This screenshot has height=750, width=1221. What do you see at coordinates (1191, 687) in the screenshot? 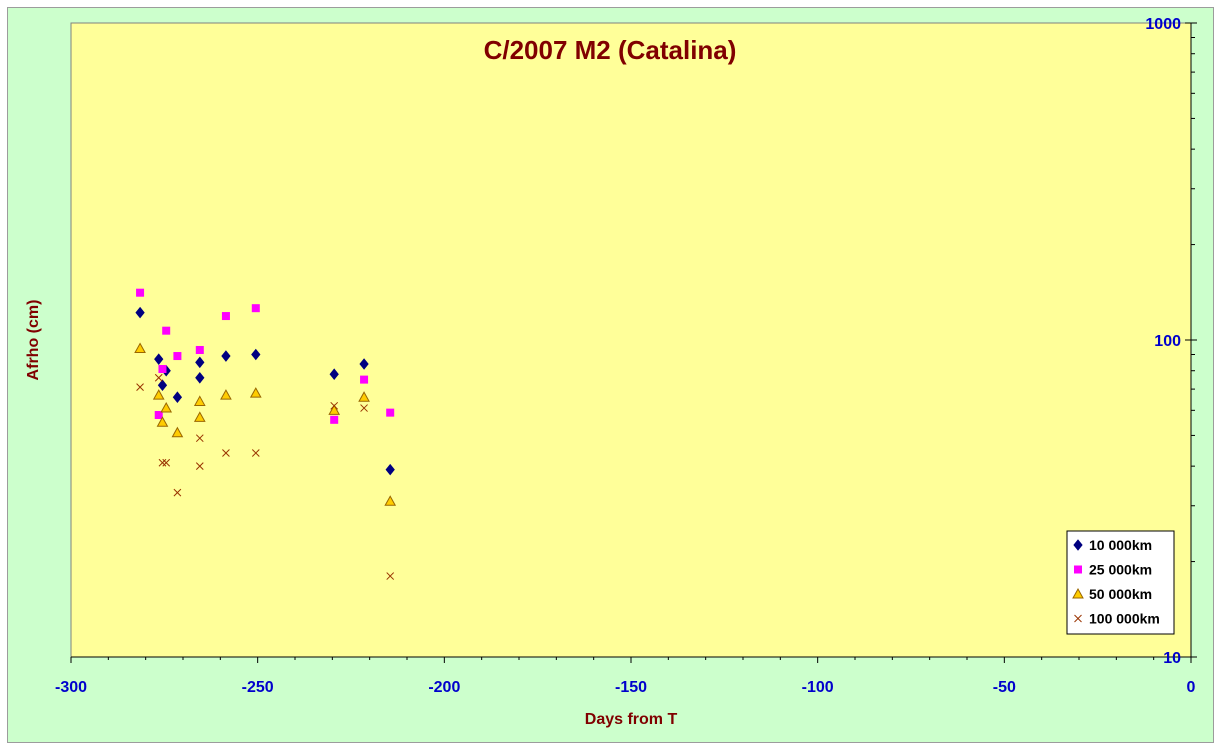
I see `x-tick-label: 0` at bounding box center [1191, 687].